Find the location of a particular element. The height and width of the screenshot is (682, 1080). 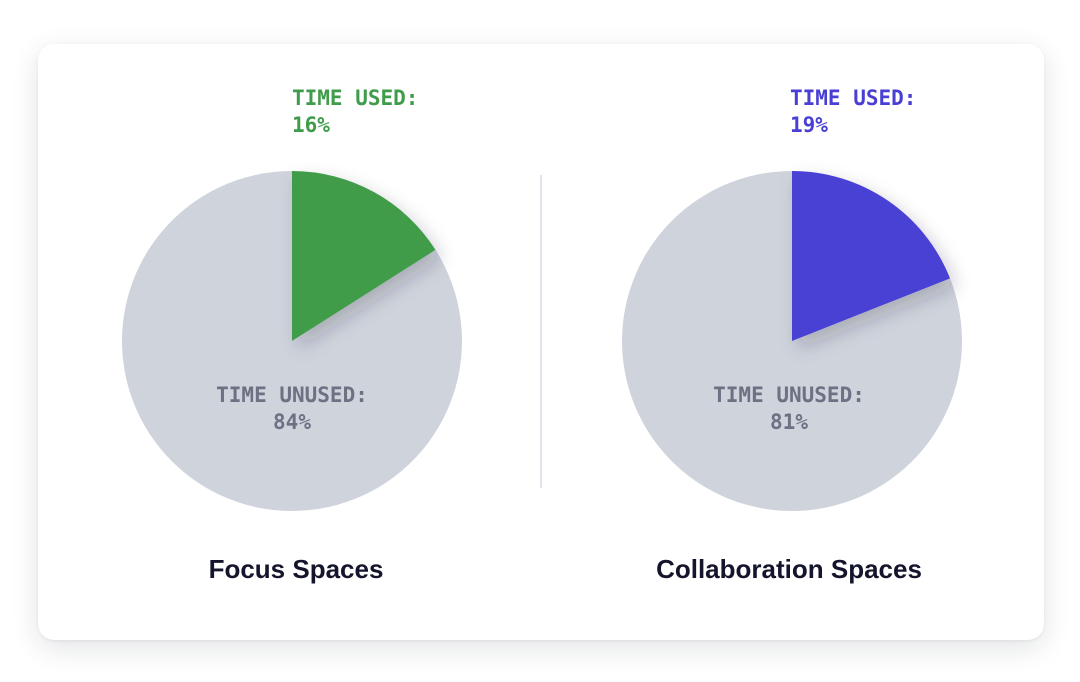

focus-time-used-label: TIME USED: 16% is located at coordinates (355, 112).